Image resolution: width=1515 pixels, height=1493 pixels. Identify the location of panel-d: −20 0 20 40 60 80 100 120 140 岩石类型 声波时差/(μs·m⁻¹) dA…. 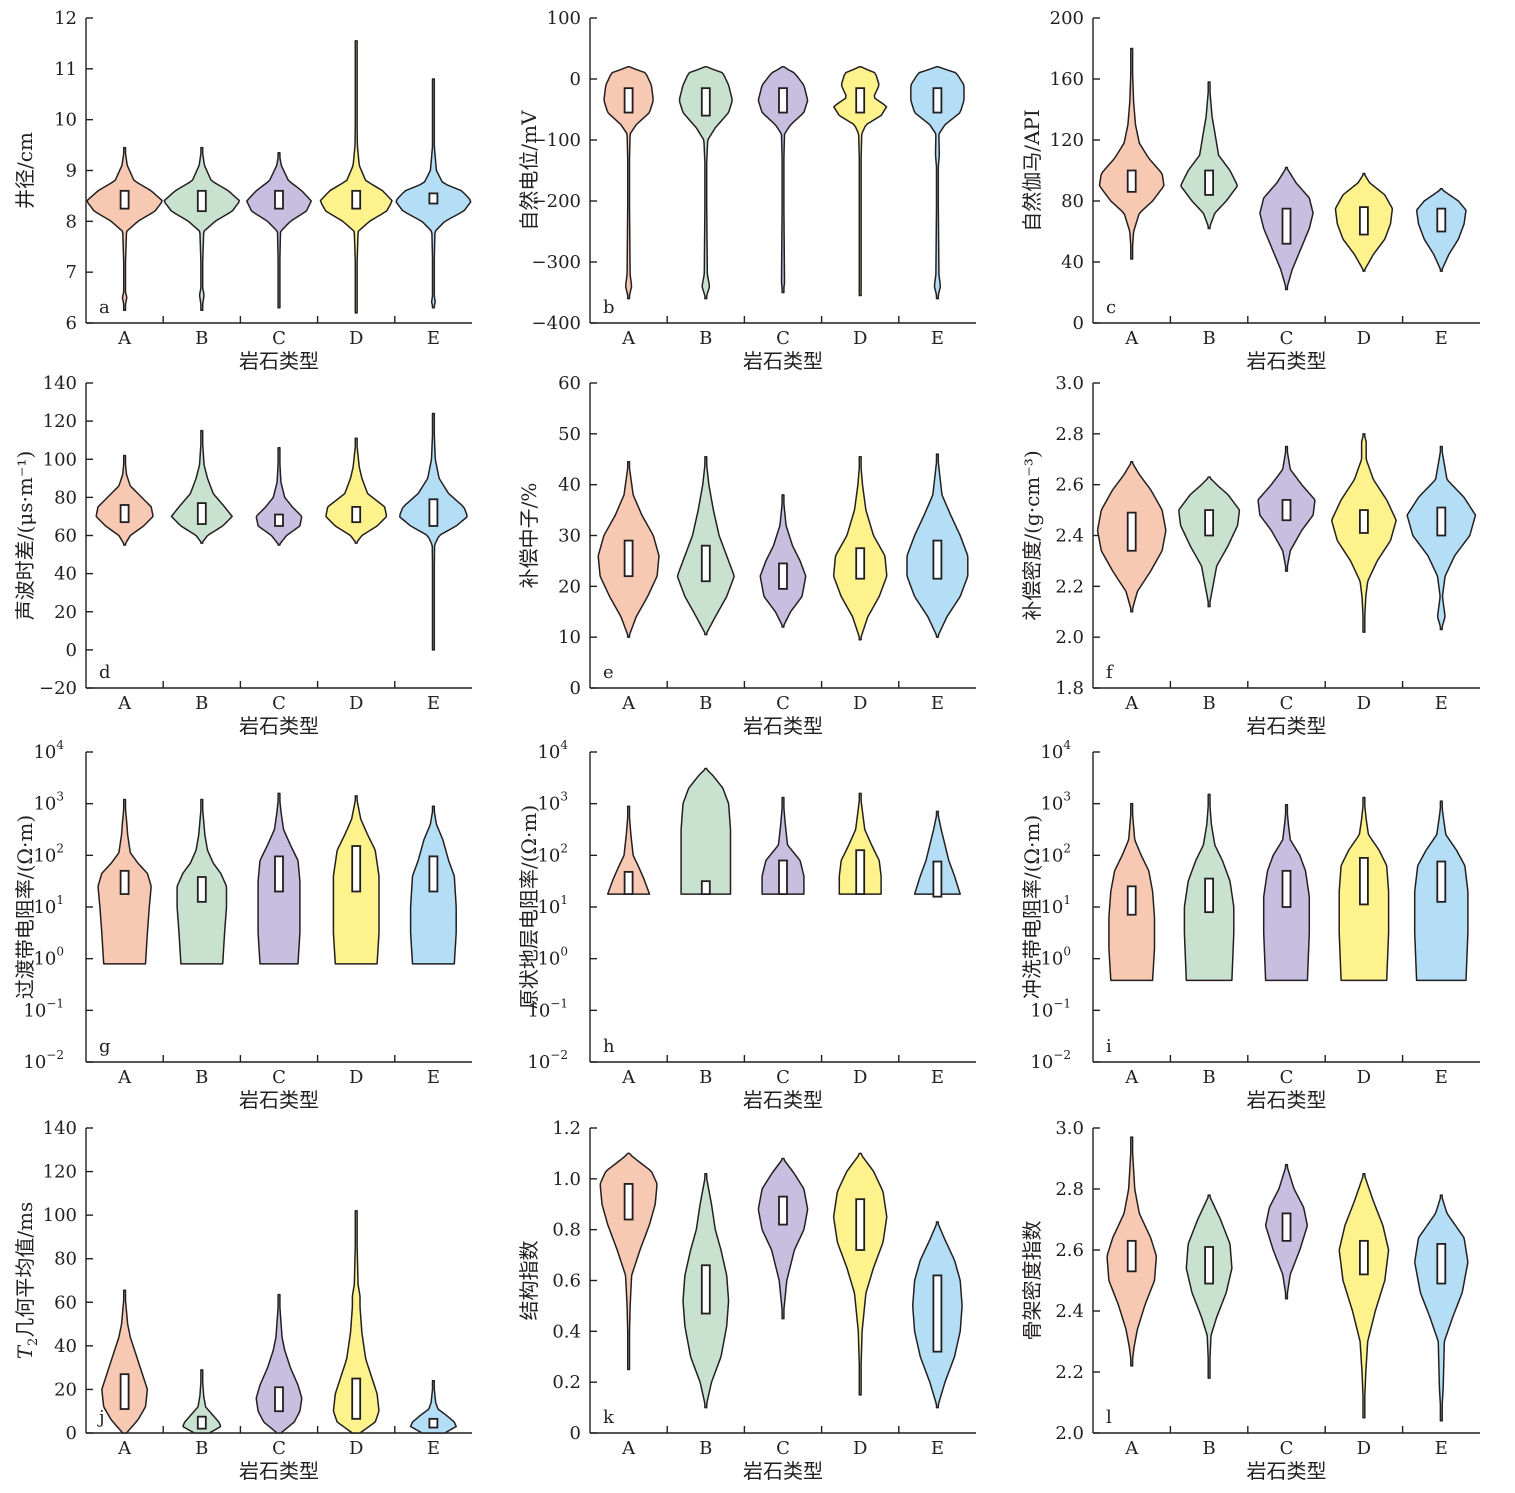
(242, 555).